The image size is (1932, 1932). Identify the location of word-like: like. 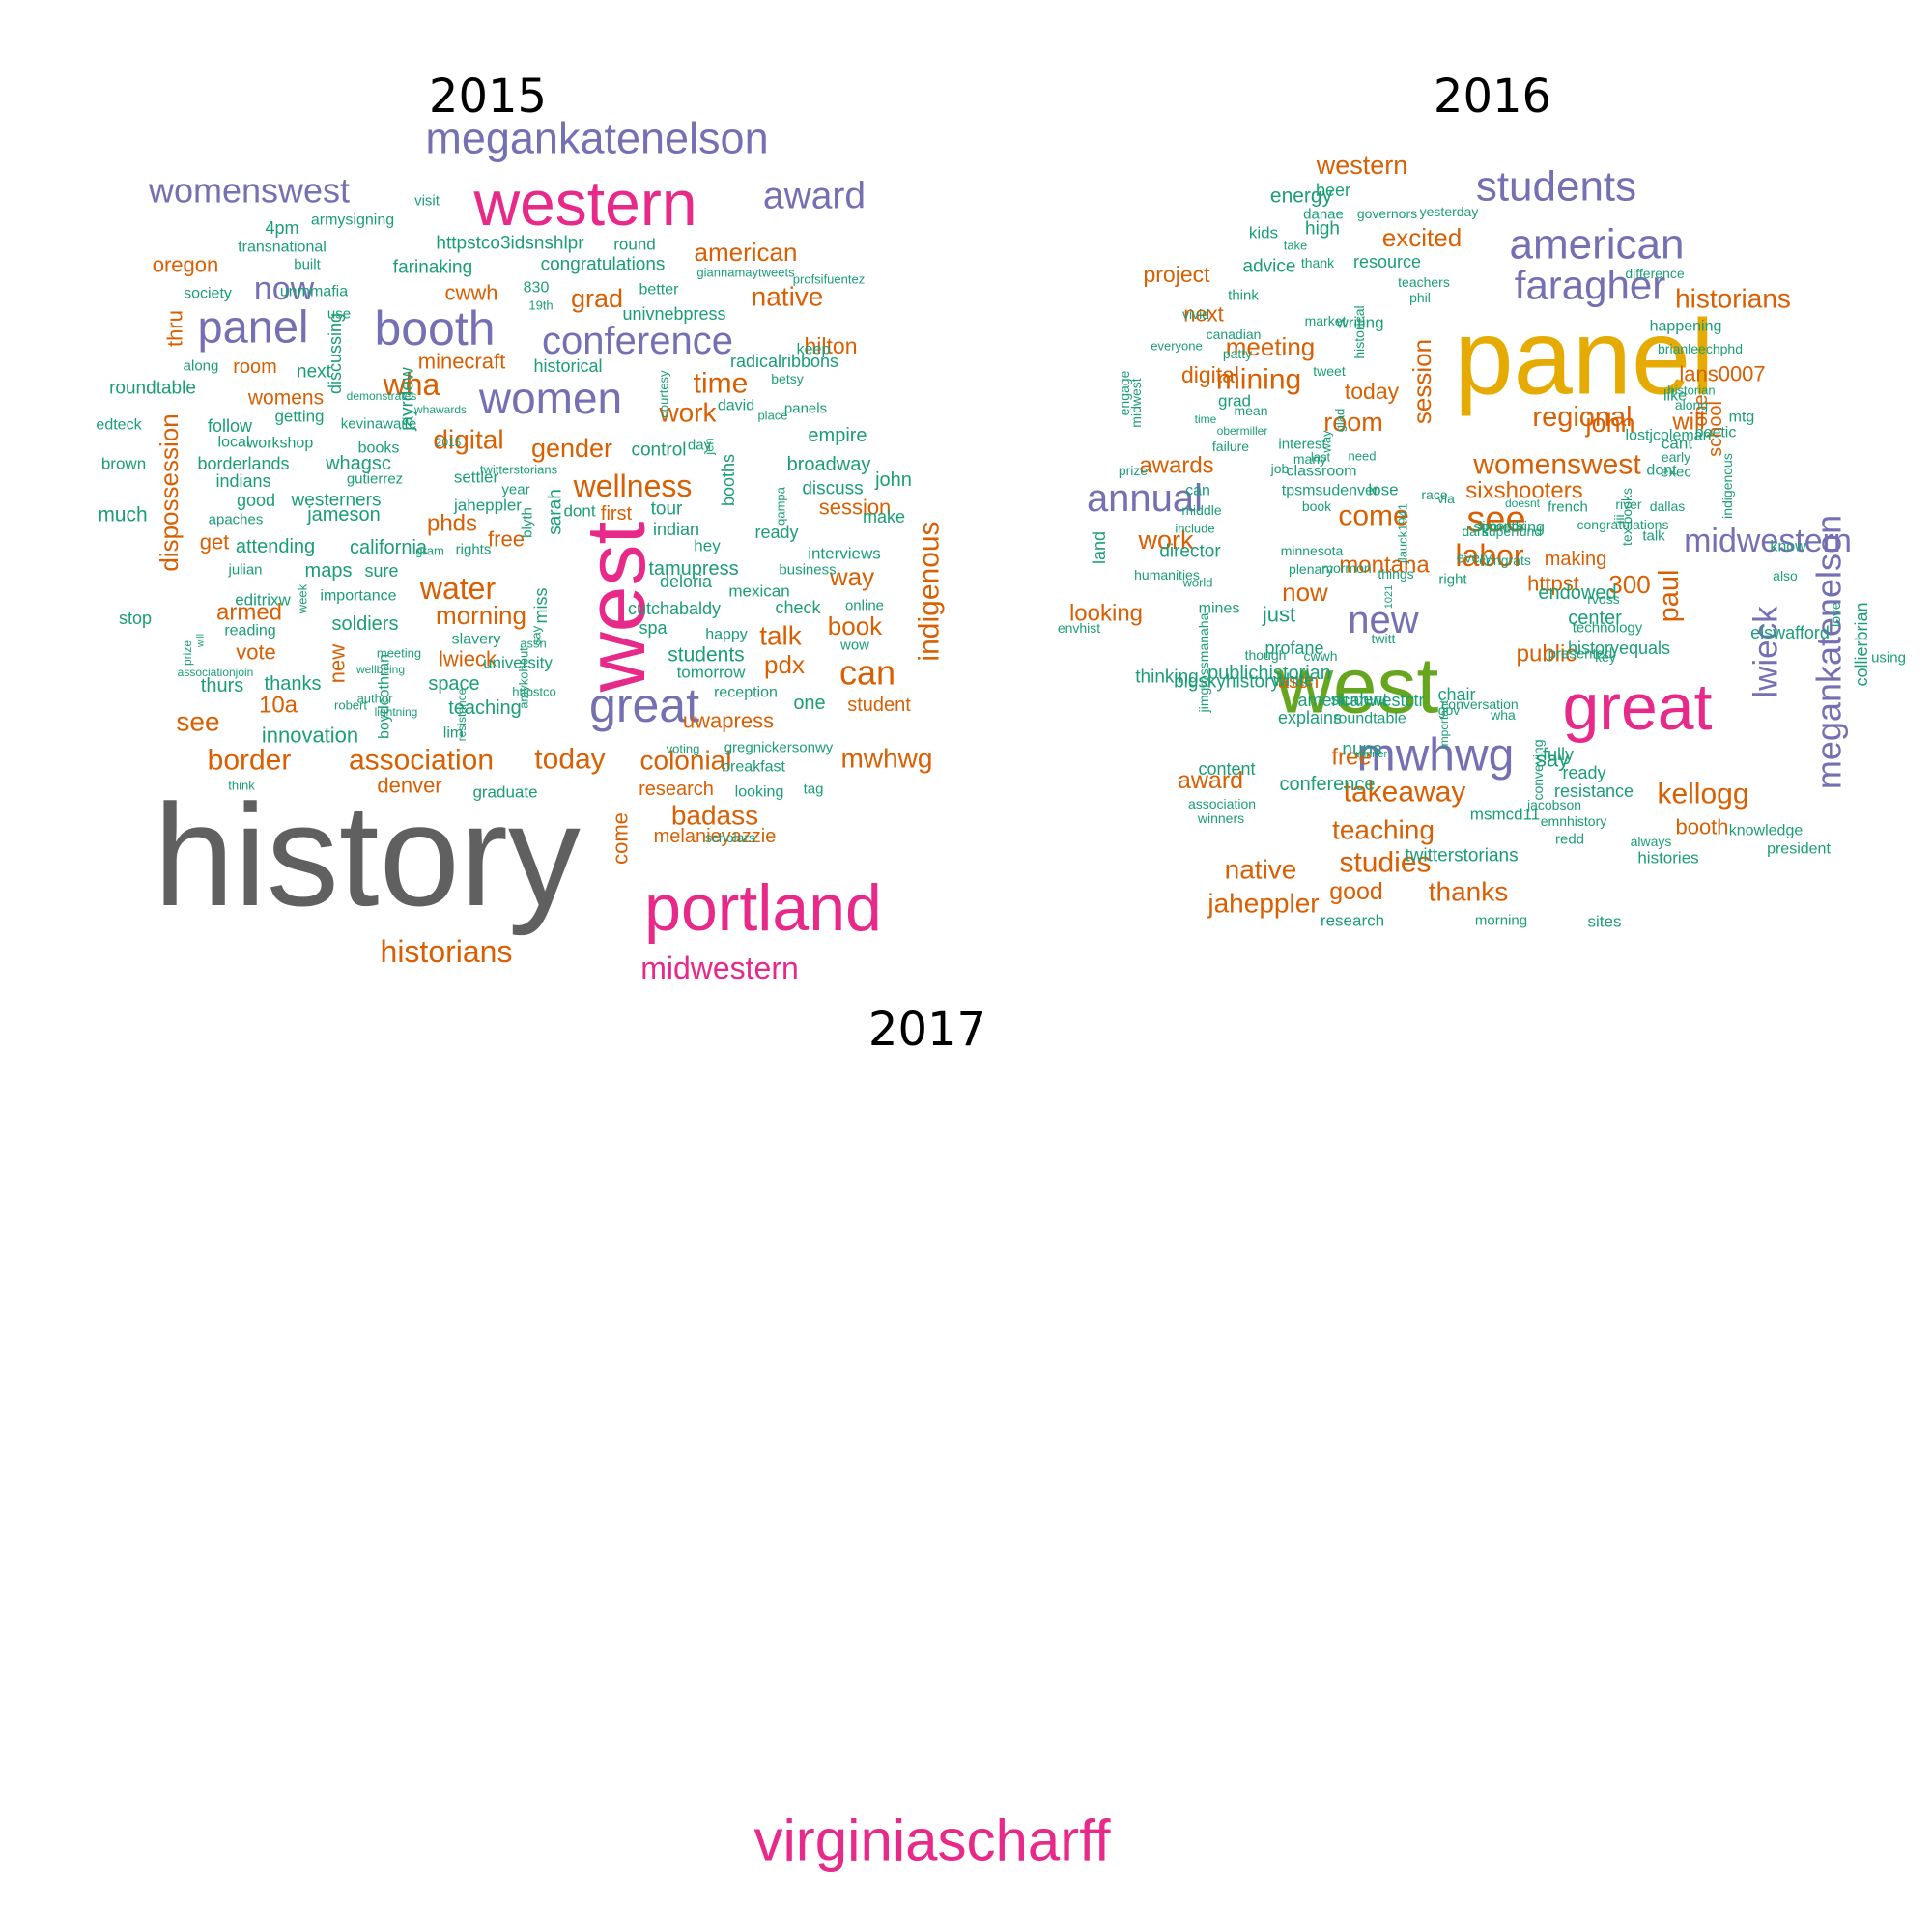
(1675, 396).